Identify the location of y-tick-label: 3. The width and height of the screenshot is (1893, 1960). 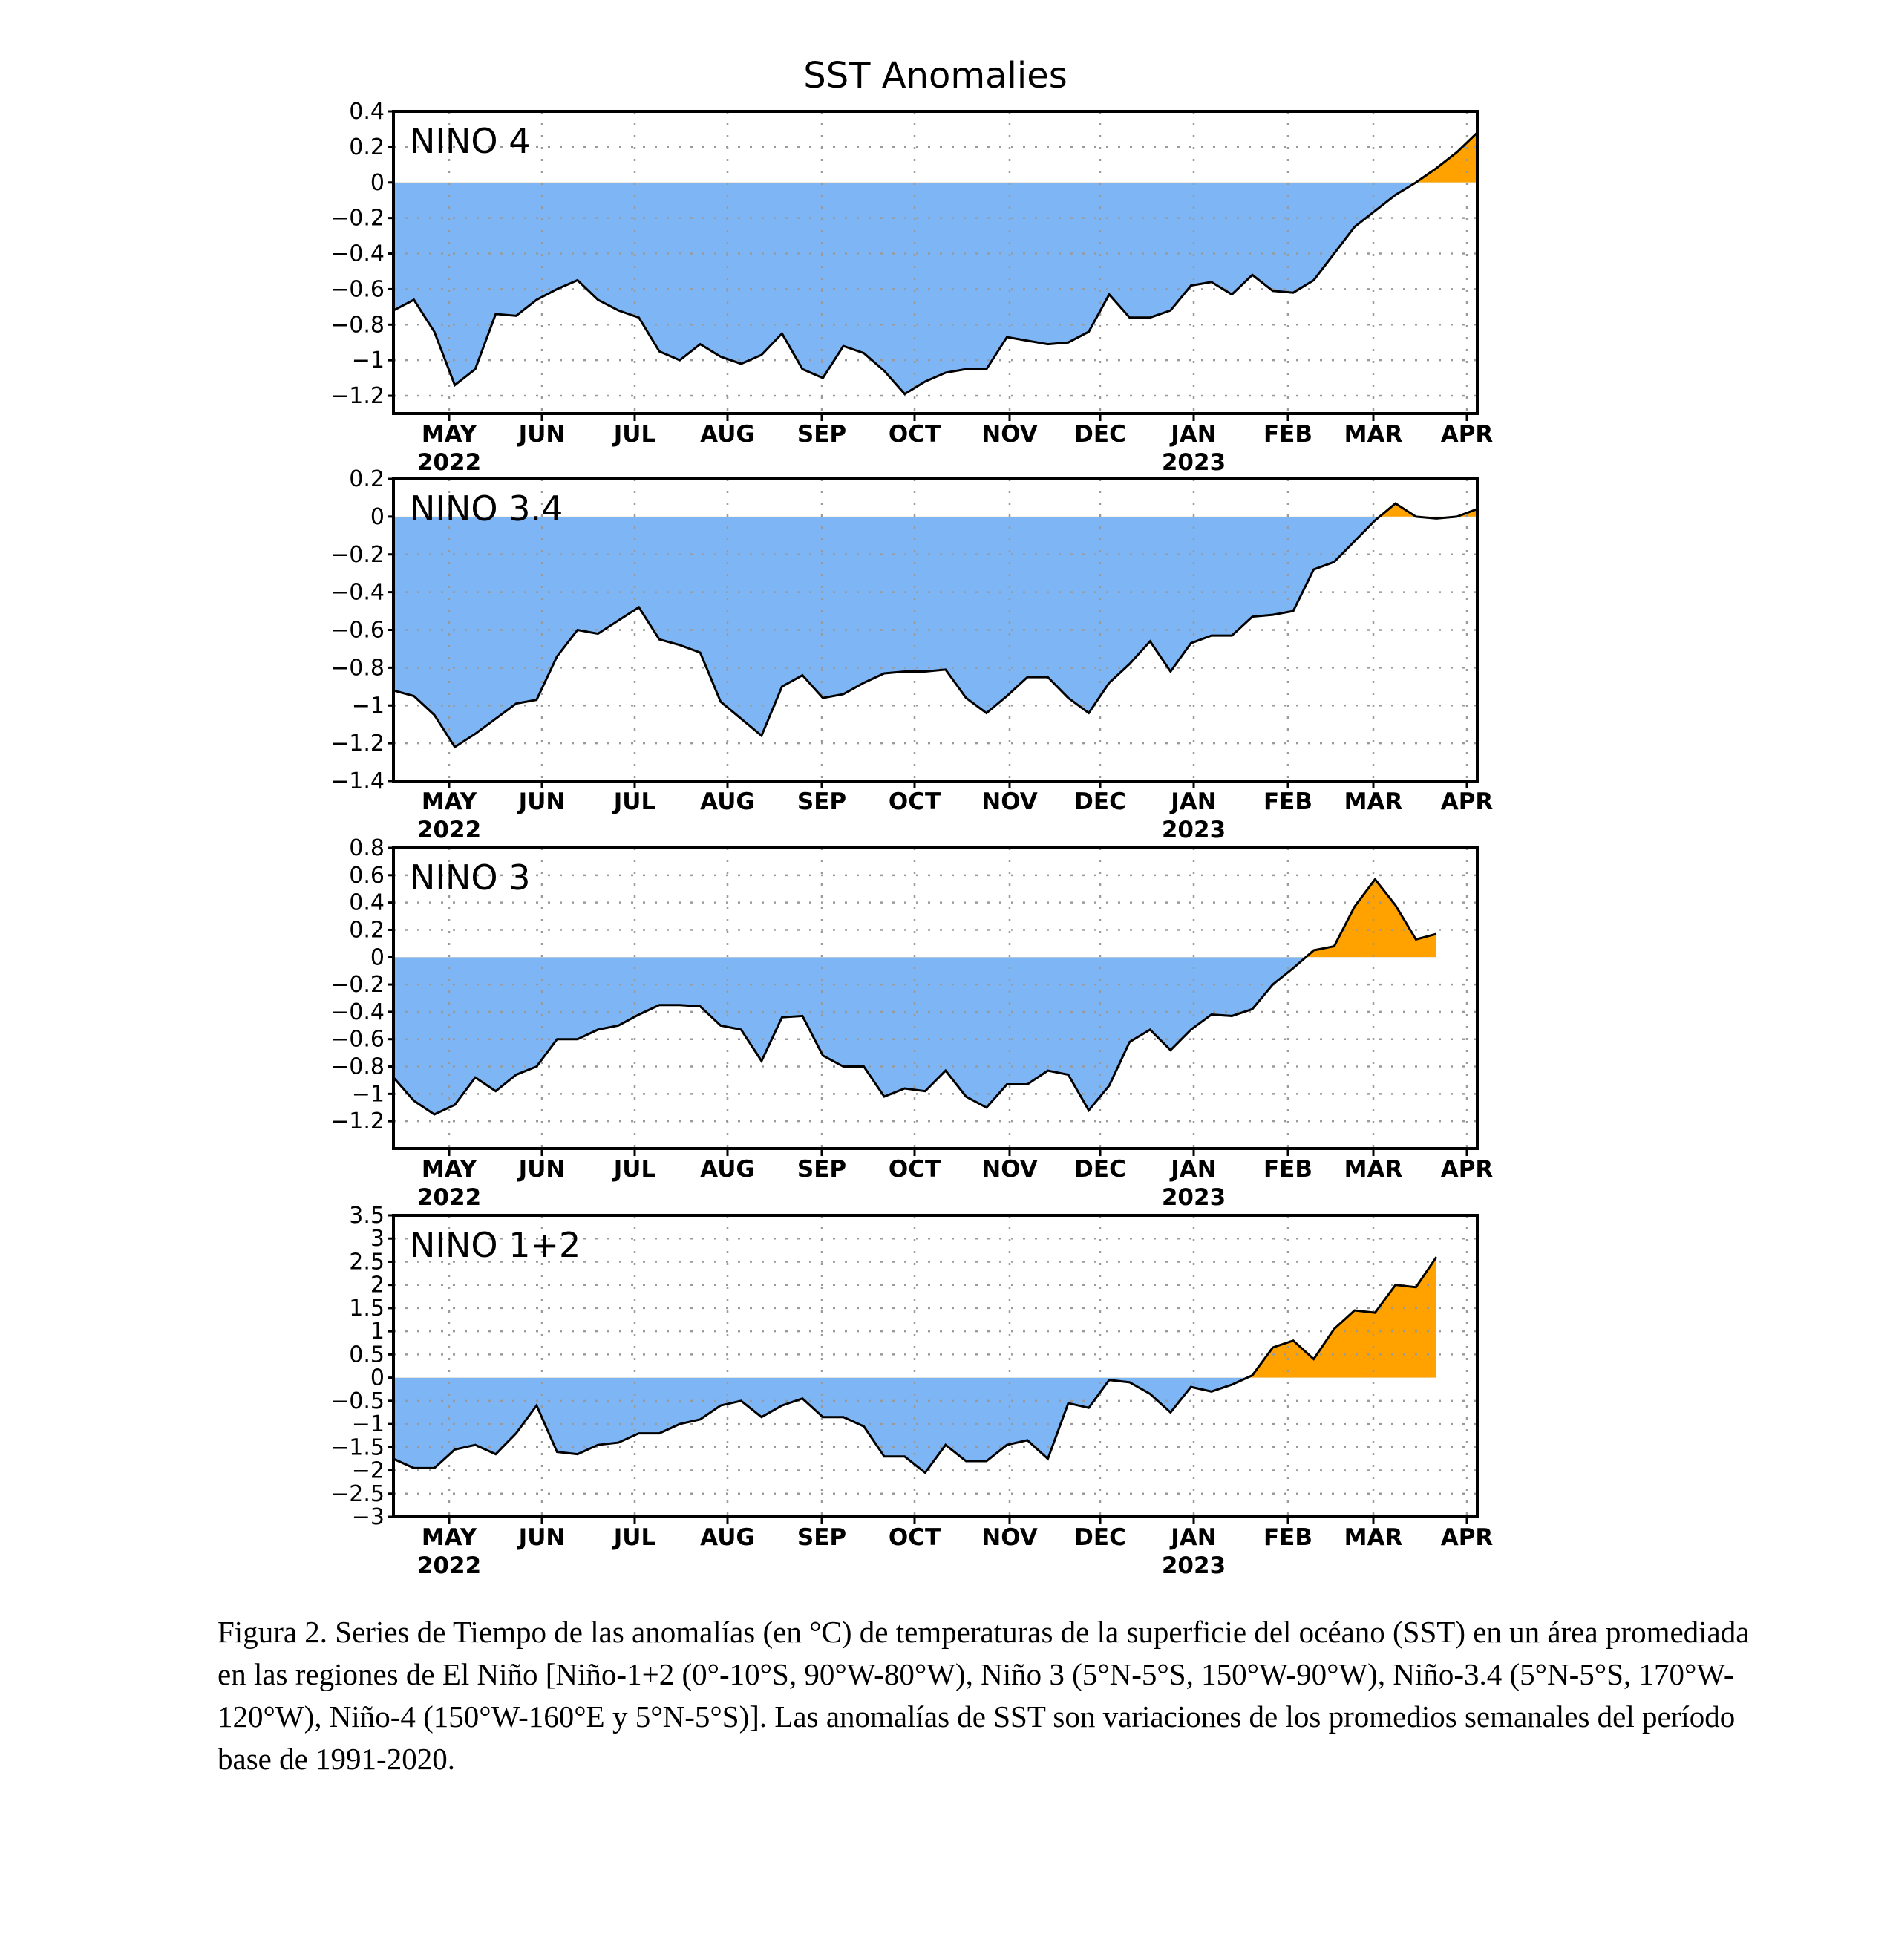
(377, 1239).